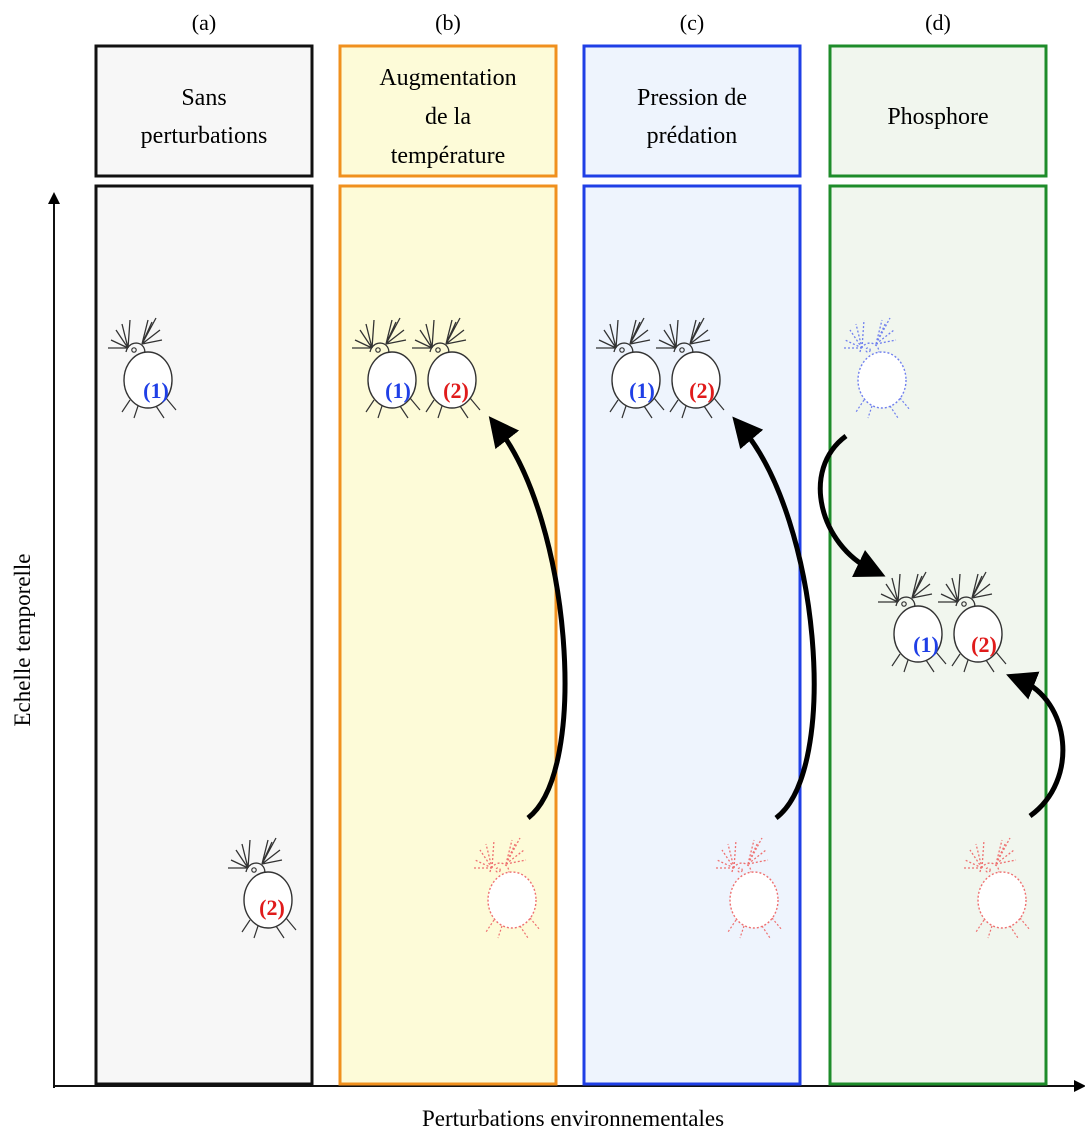 This screenshot has width=1085, height=1137. What do you see at coordinates (692, 136) in the screenshot?
I see `header-title-c-line2: prédation` at bounding box center [692, 136].